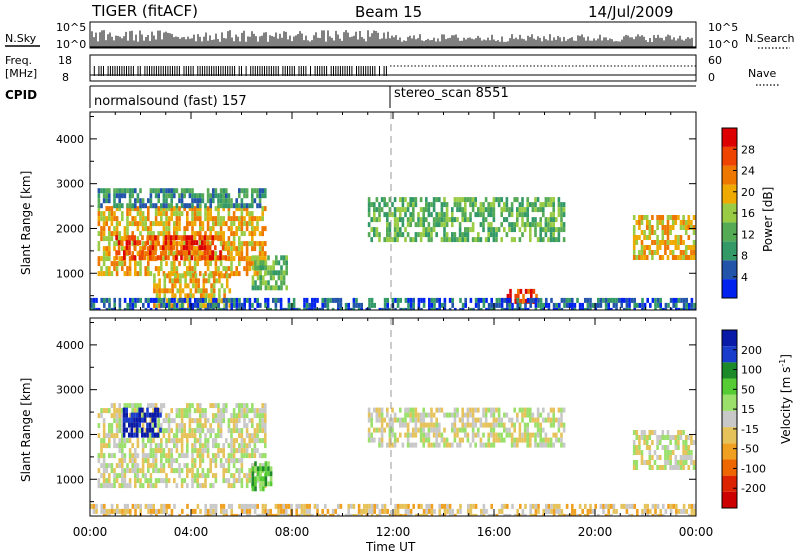  Describe the element at coordinates (715, 60) in the screenshot. I see `nave-tick-top: 60` at that location.